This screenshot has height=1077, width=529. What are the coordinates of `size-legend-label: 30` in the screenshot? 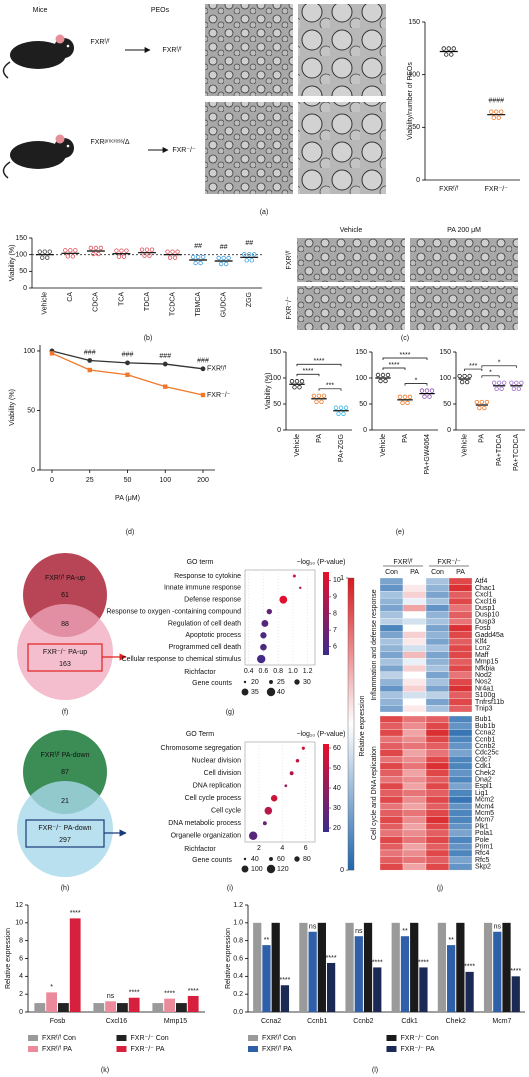 It's located at (307, 682).